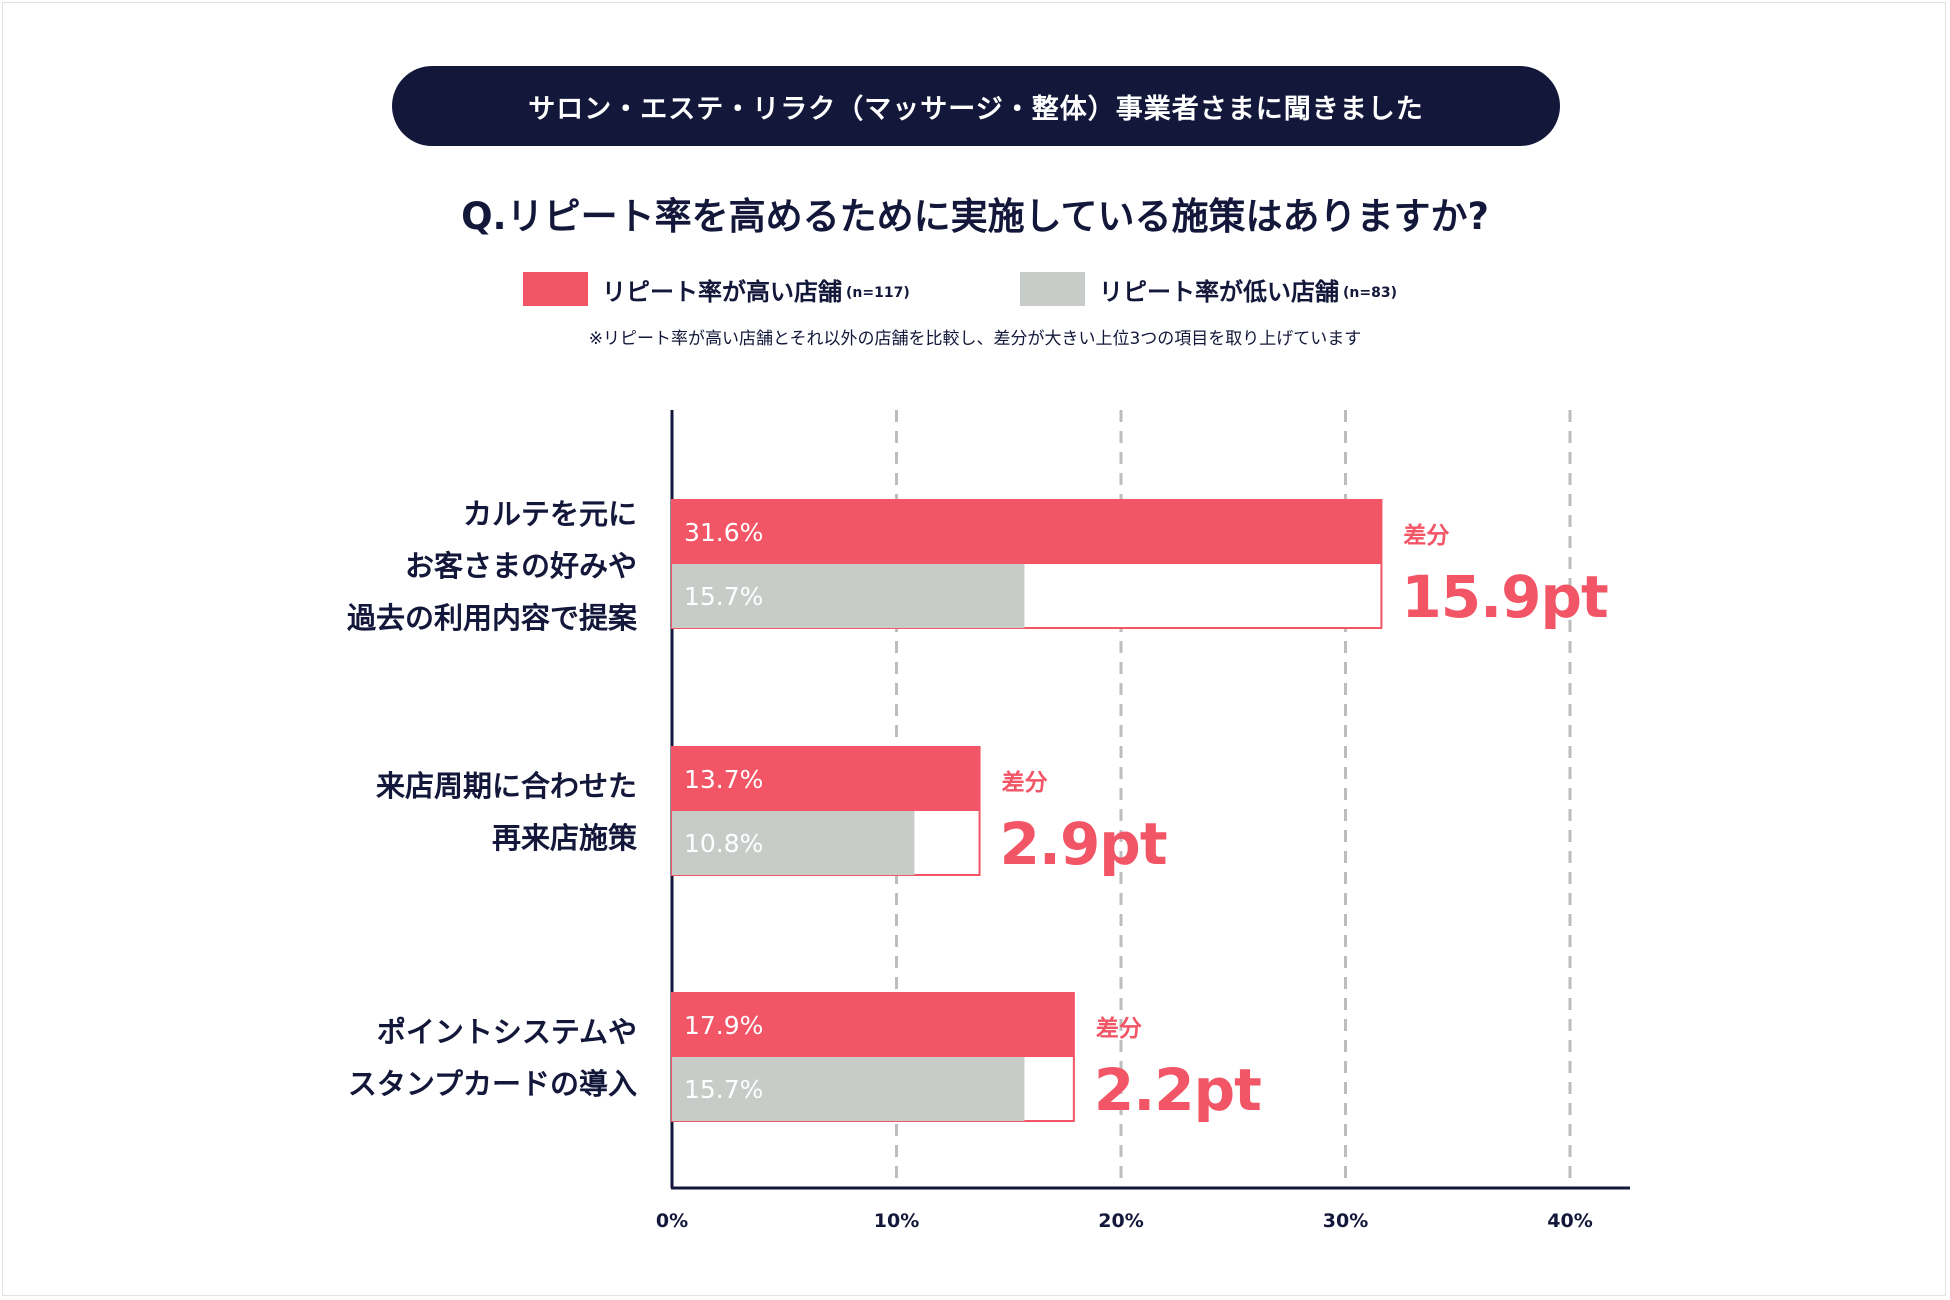 This screenshot has height=1300, width=1950. I want to click on legend-item-high: リピート率が高い店舗 (n=117), so click(716, 289).